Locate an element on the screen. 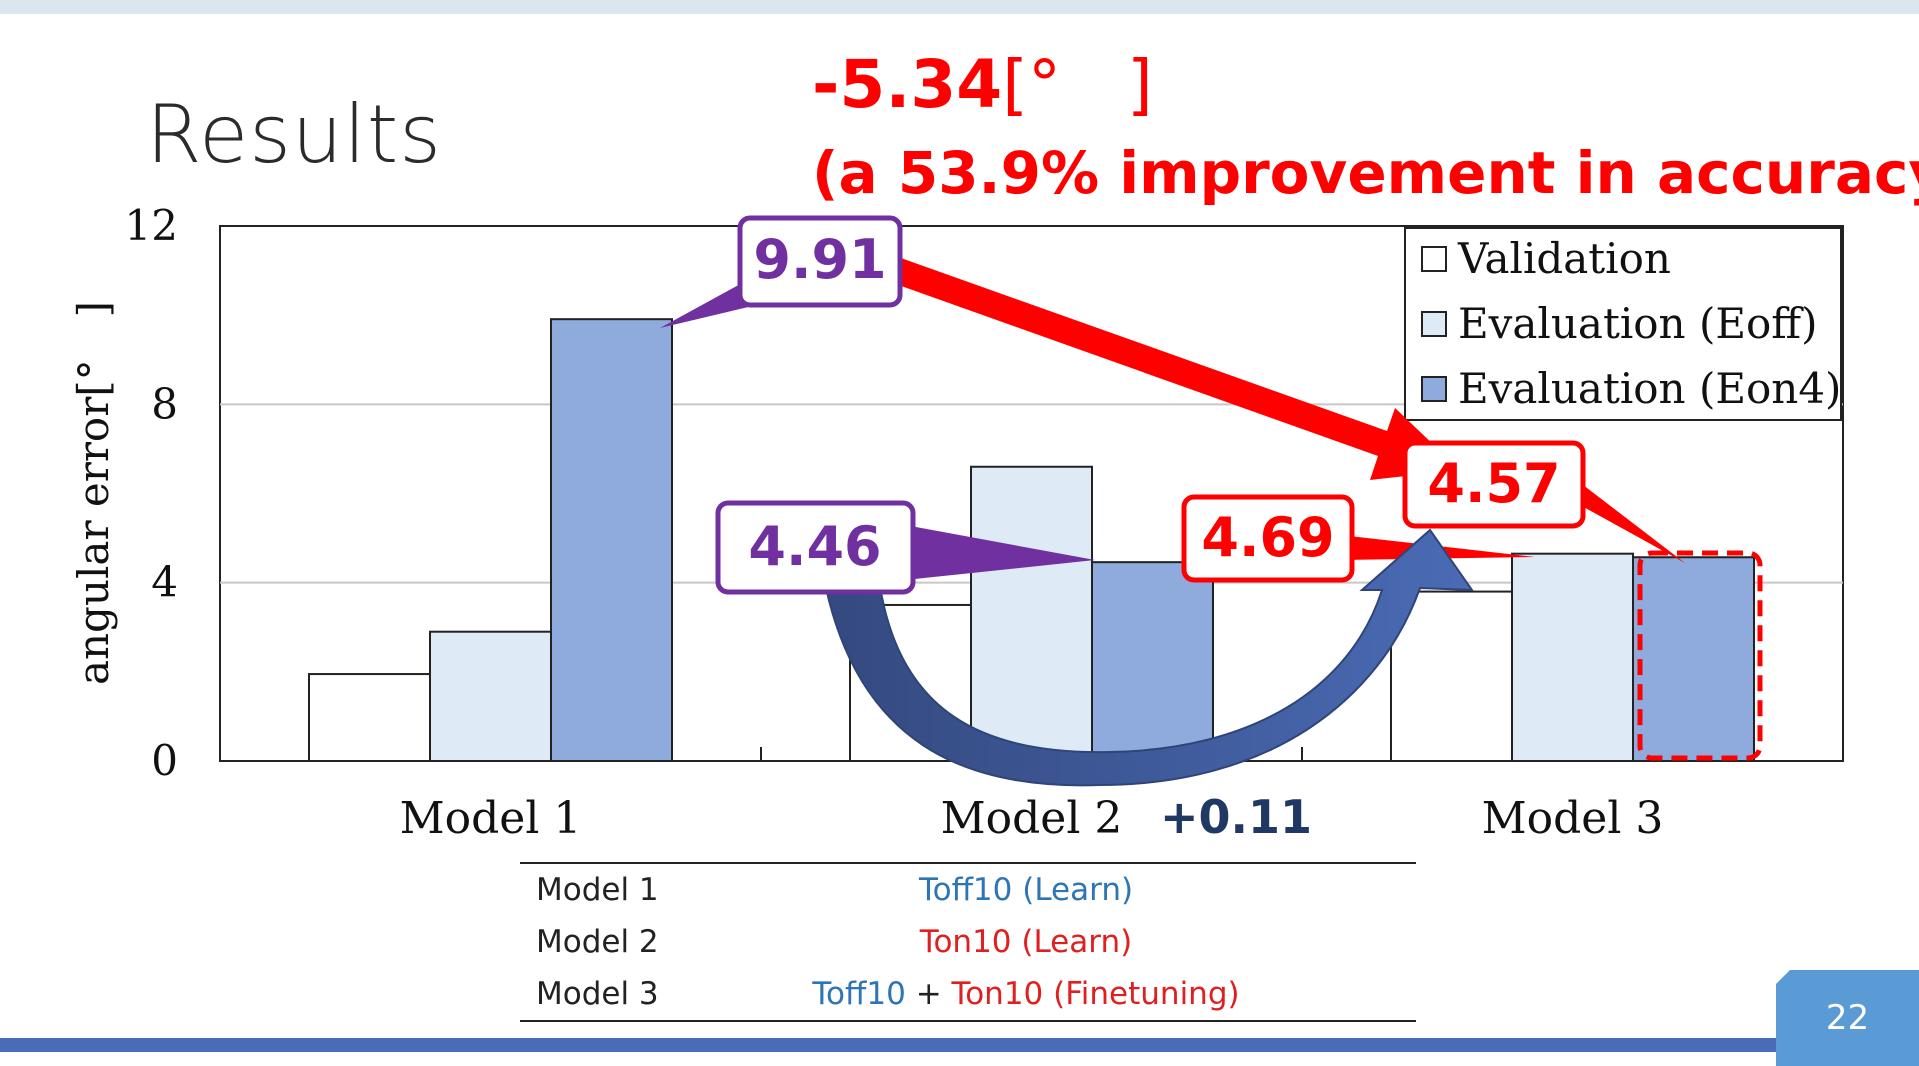 This screenshot has height=1066, width=1919. headline-subtitle: (a 53.9% improvement in accuracy) is located at coordinates (1365, 173).